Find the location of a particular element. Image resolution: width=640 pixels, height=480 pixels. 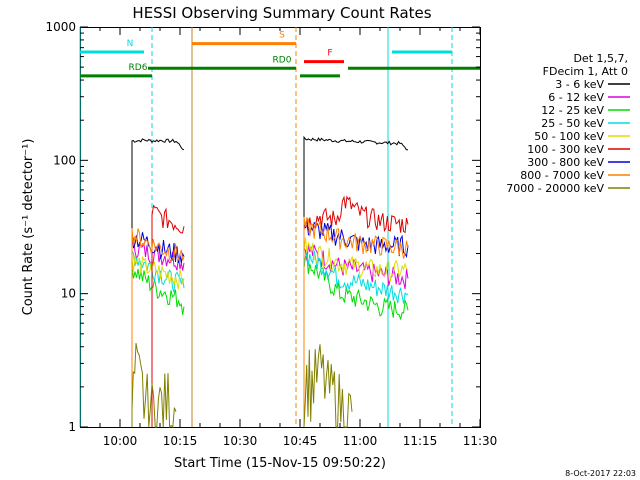

x-tick-label: 11:15 is located at coordinates (420, 441).